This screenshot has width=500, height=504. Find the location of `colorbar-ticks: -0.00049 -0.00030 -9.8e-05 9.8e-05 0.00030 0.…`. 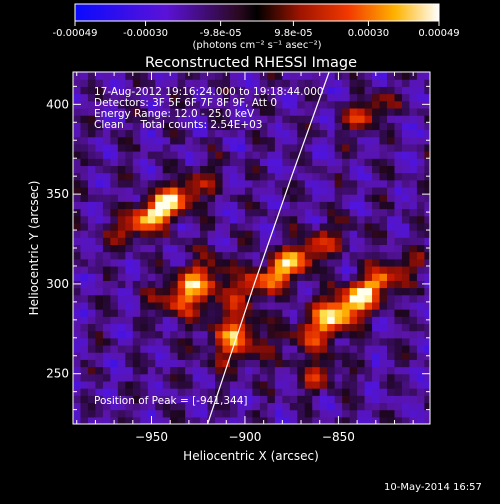

colorbar-ticks: -0.00049 -0.00030 -9.8e-05 9.8e-05 0.00030 0.… is located at coordinates (256, 30).